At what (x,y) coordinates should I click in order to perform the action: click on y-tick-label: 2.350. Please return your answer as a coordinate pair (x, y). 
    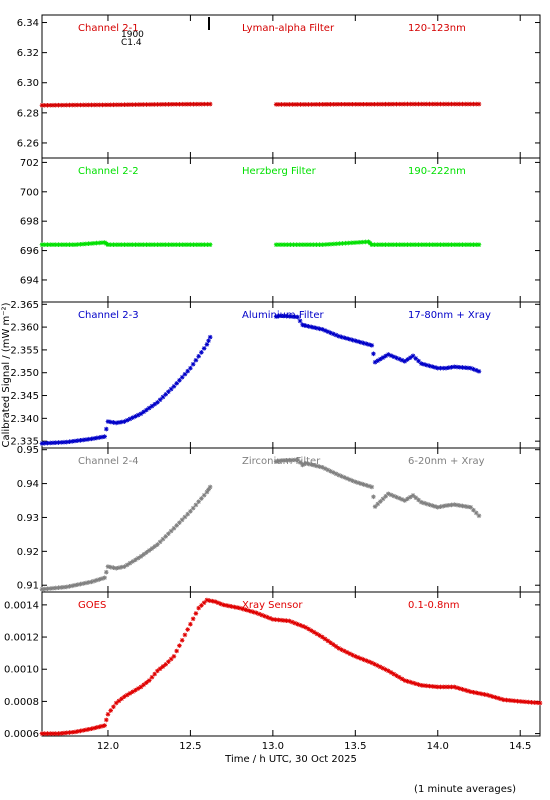
    Looking at the image, I should click on (24, 373).